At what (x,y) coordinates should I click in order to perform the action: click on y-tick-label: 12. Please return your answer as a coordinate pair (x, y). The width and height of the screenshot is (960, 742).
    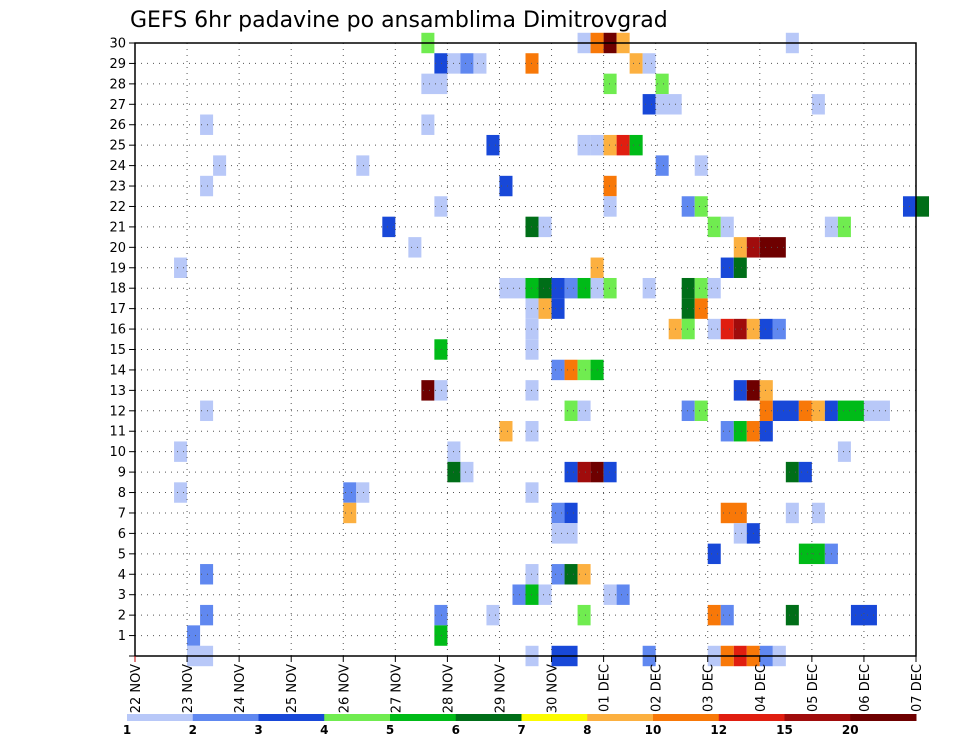
    Looking at the image, I should click on (117, 411).